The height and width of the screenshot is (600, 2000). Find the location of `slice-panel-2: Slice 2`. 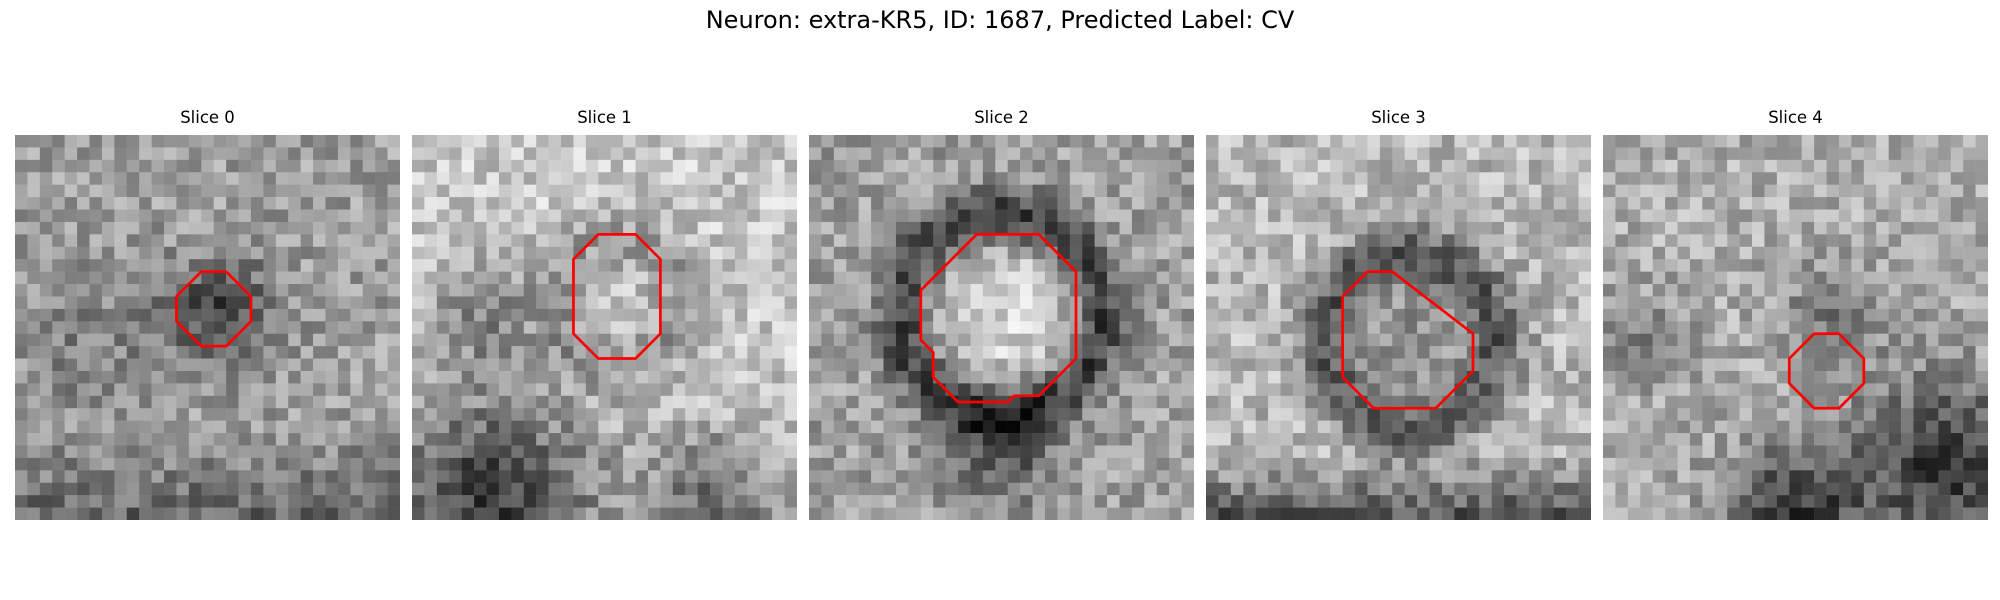

slice-panel-2: Slice 2 is located at coordinates (1001, 314).